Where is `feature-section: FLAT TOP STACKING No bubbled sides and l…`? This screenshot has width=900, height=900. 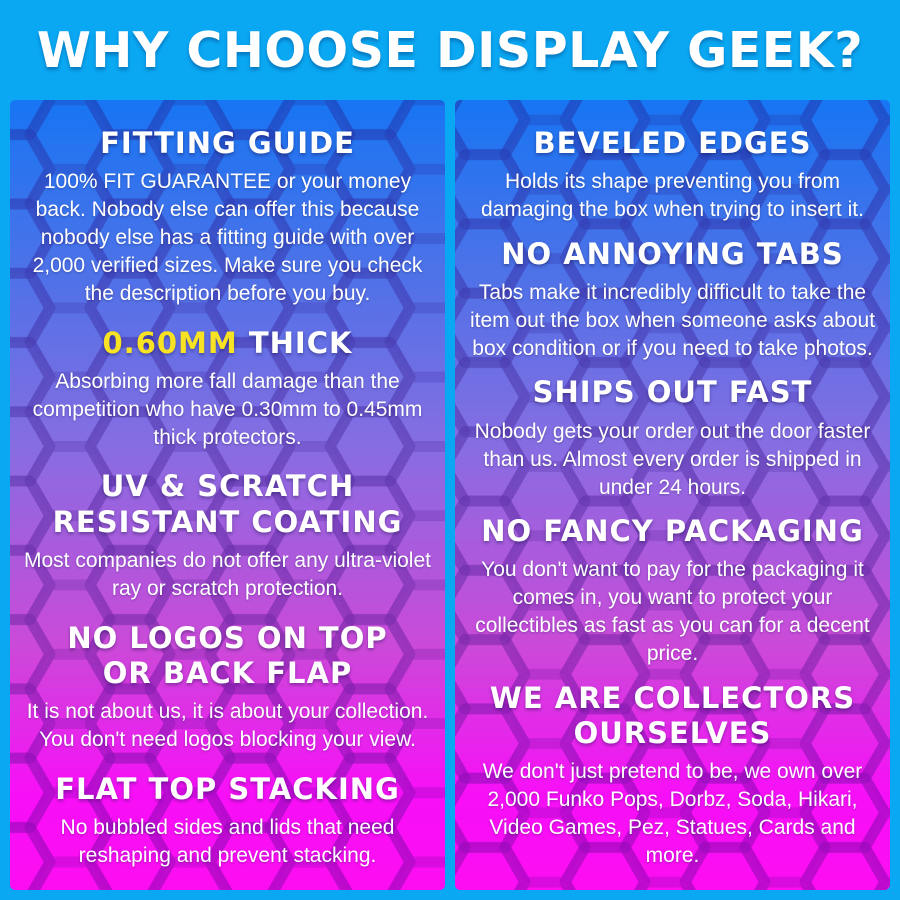 feature-section: FLAT TOP STACKING No bubbled sides and l… is located at coordinates (227, 821).